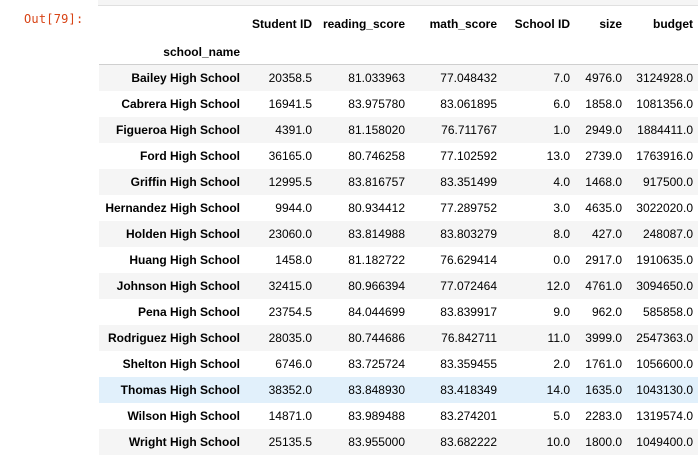  What do you see at coordinates (469, 130) in the screenshot?
I see `table-cell: 76.711767` at bounding box center [469, 130].